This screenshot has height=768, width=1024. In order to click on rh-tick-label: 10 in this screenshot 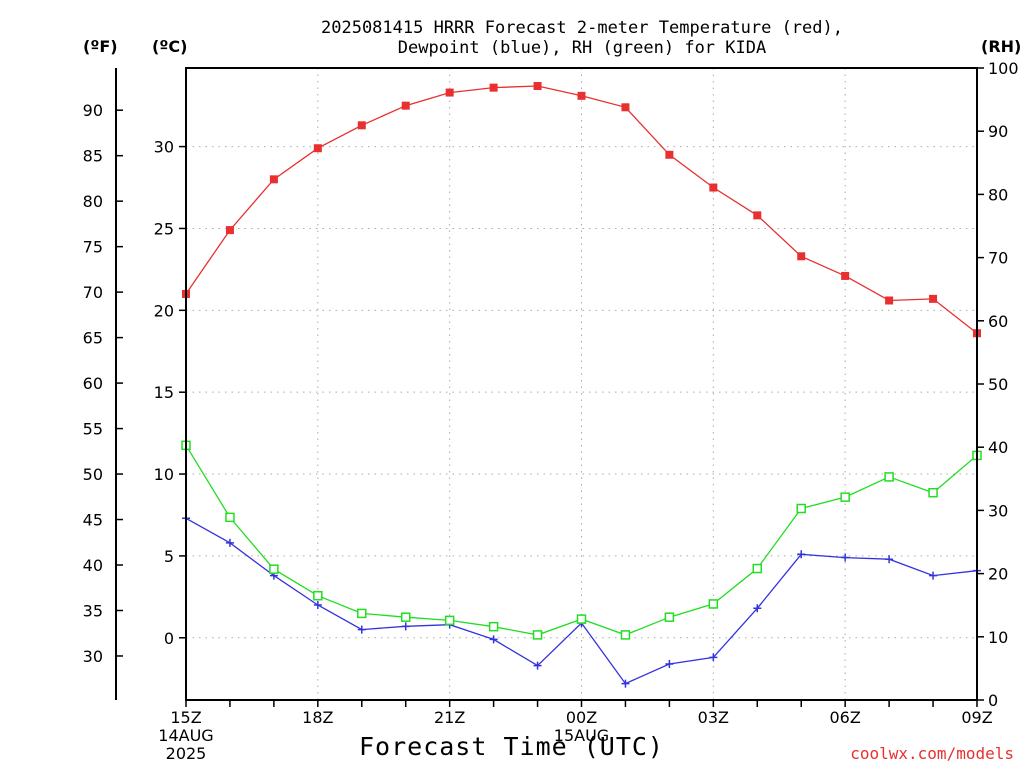, I will do `click(998, 637)`.